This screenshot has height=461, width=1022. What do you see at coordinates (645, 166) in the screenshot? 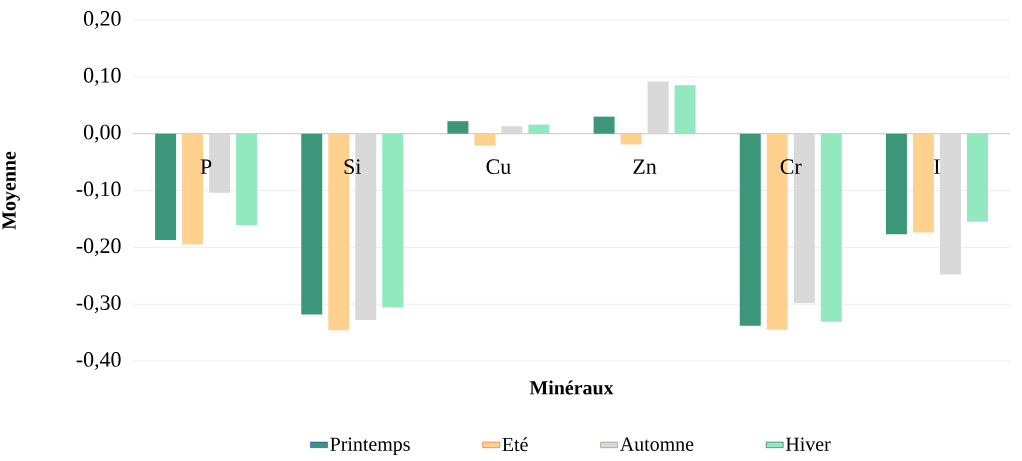
I see `x-tick-label: Zn` at bounding box center [645, 166].